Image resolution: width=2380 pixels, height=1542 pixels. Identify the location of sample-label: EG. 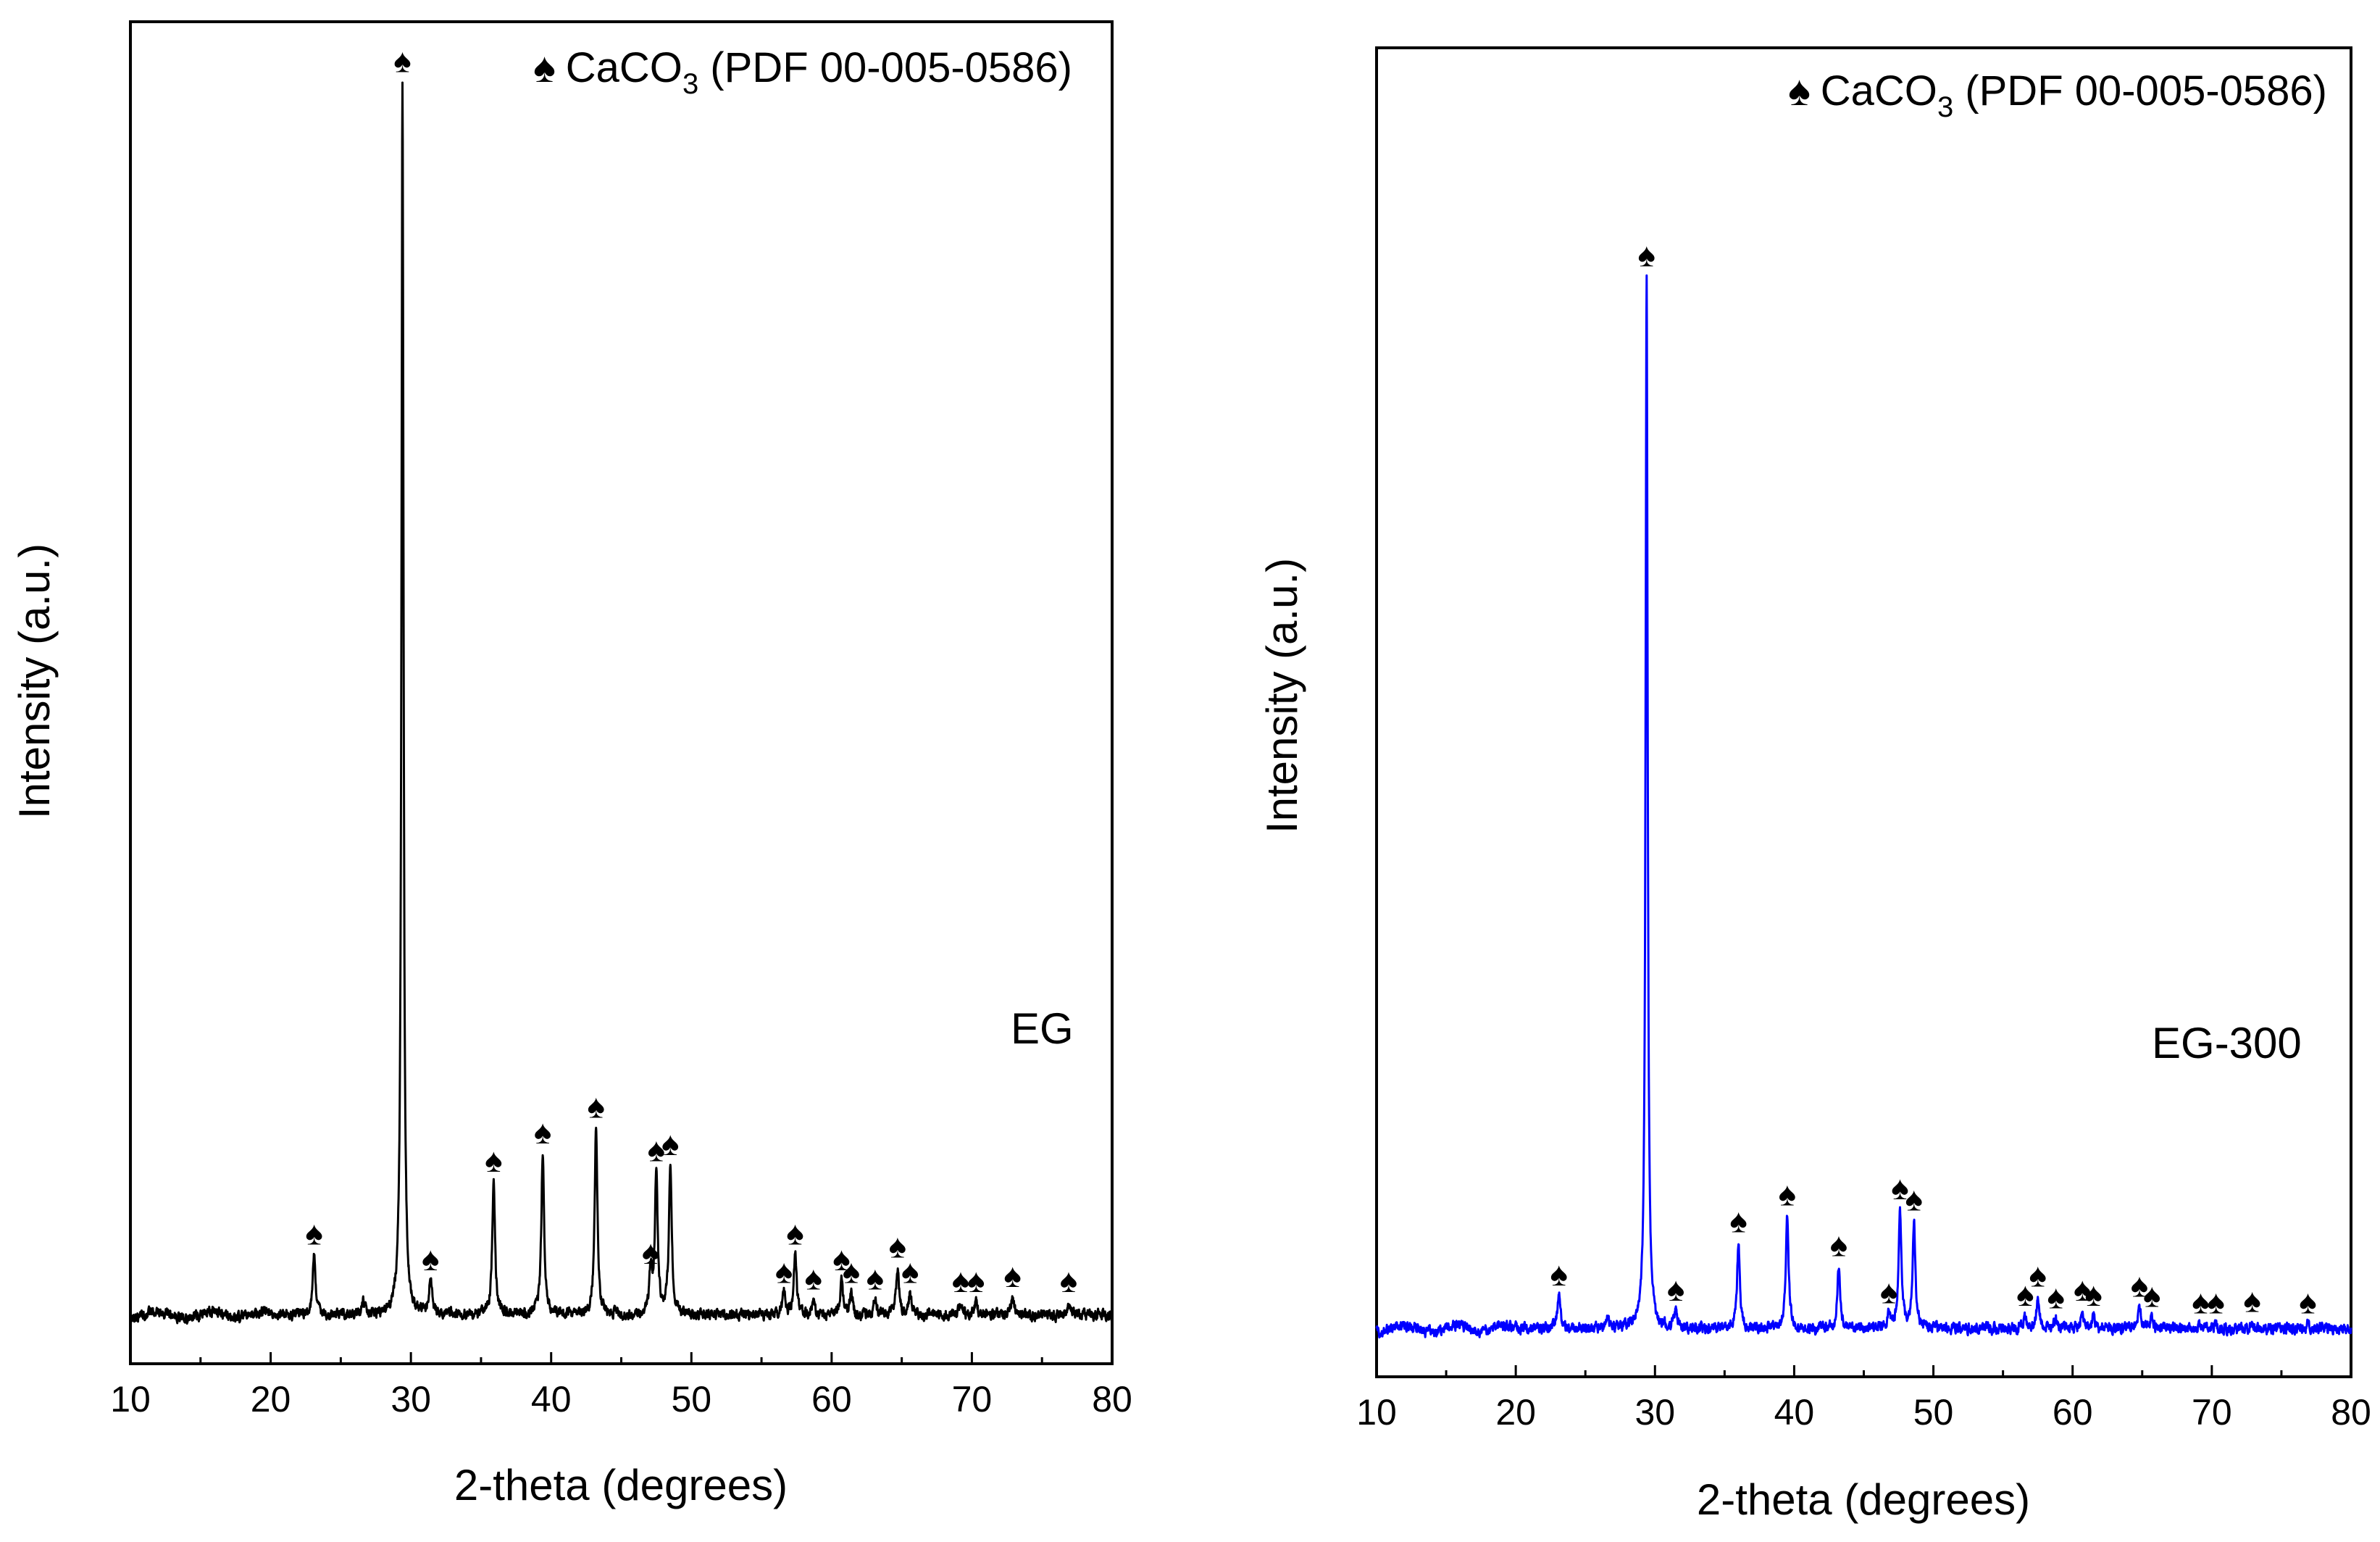
(1042, 1028).